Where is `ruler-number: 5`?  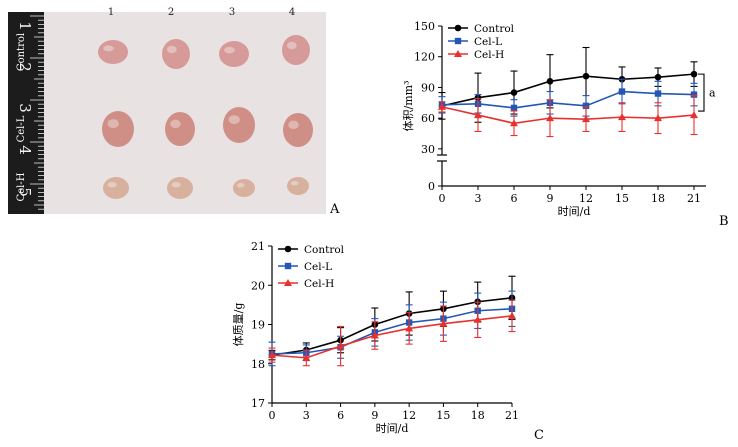
ruler-number: 5 is located at coordinates (25, 192).